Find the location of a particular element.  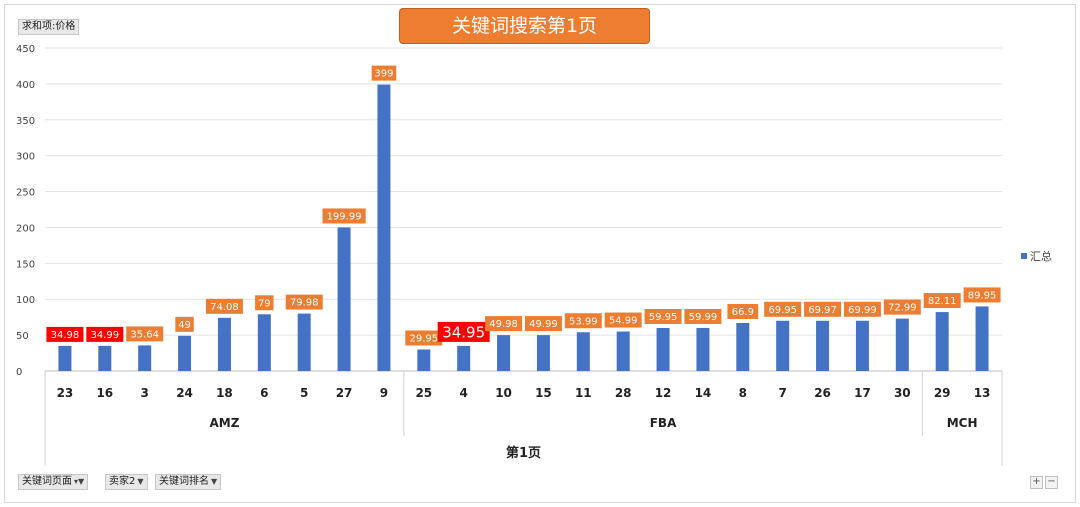

data-label: 399 is located at coordinates (383, 74).